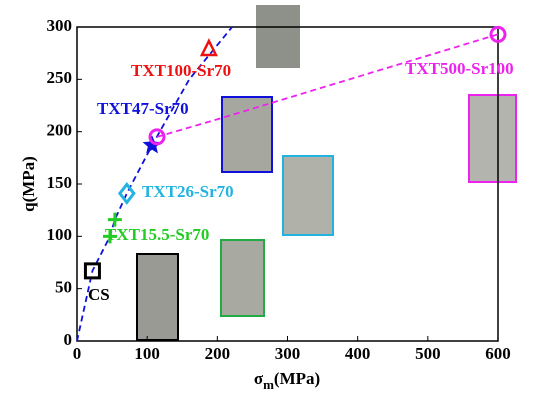  I want to click on y-tick-label: 50, so click(63, 287).